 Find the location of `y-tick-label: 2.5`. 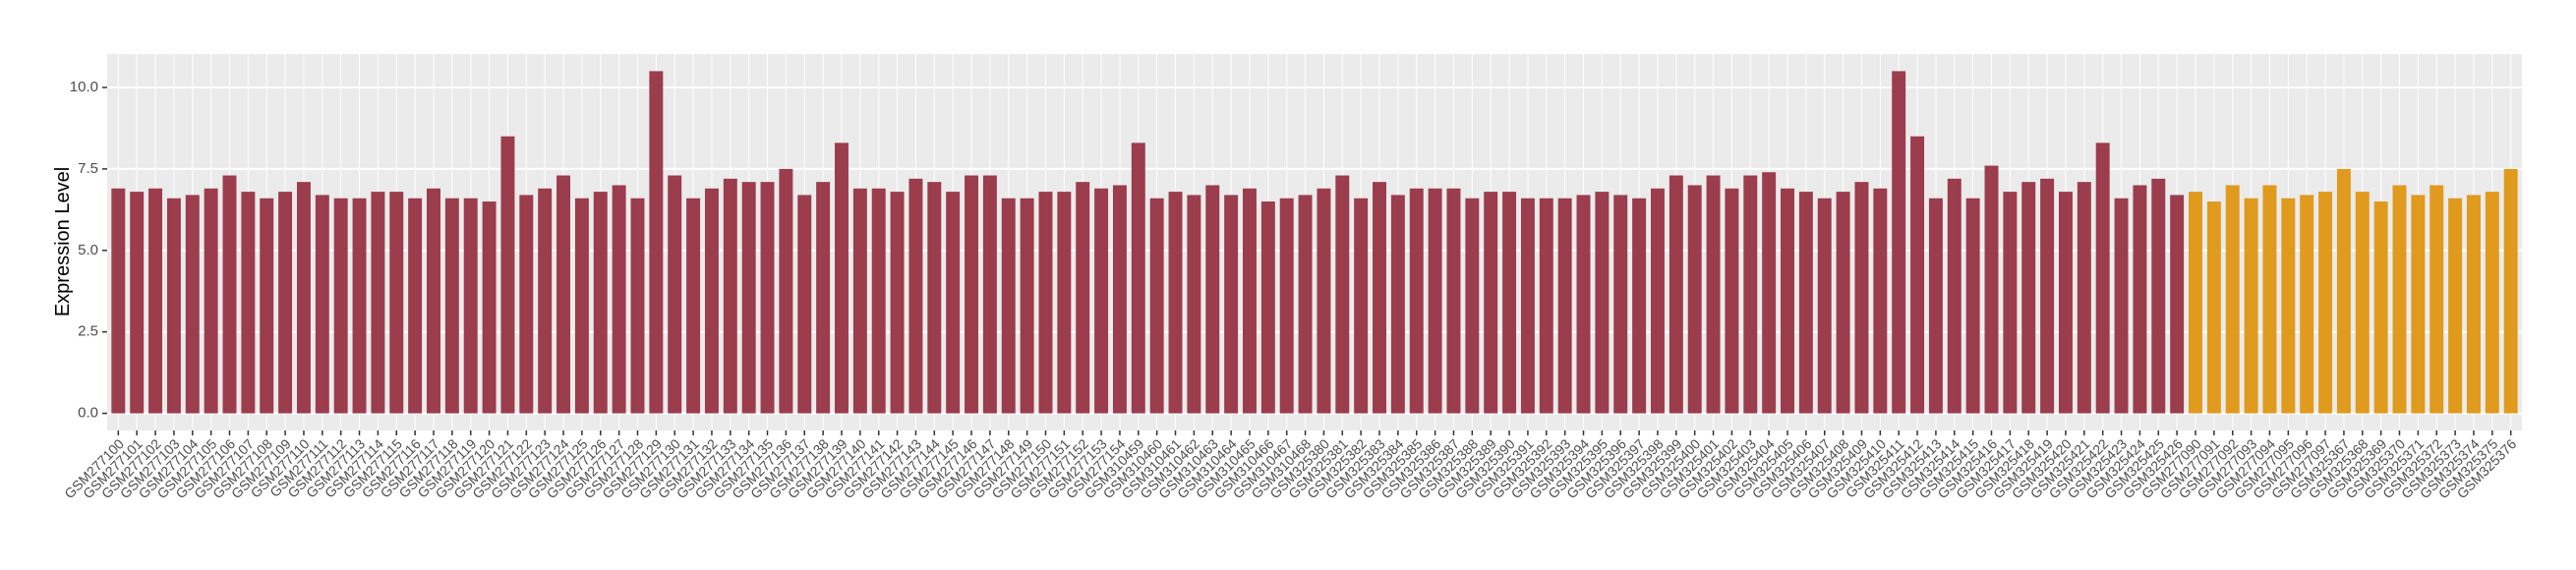

y-tick-label: 2.5 is located at coordinates (88, 331).